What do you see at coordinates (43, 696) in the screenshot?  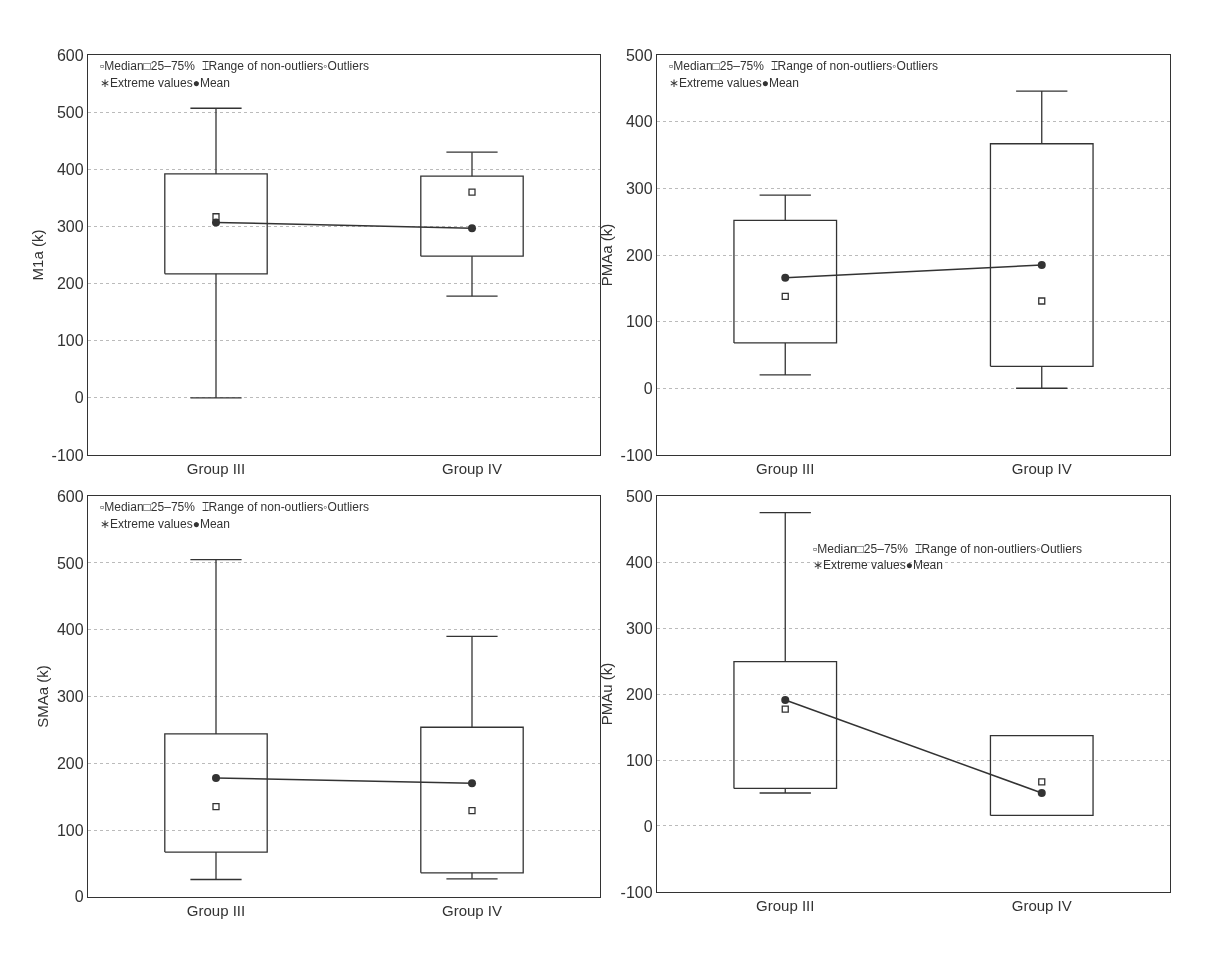 I see `y-axis-title: SMAa (k)` at bounding box center [43, 696].